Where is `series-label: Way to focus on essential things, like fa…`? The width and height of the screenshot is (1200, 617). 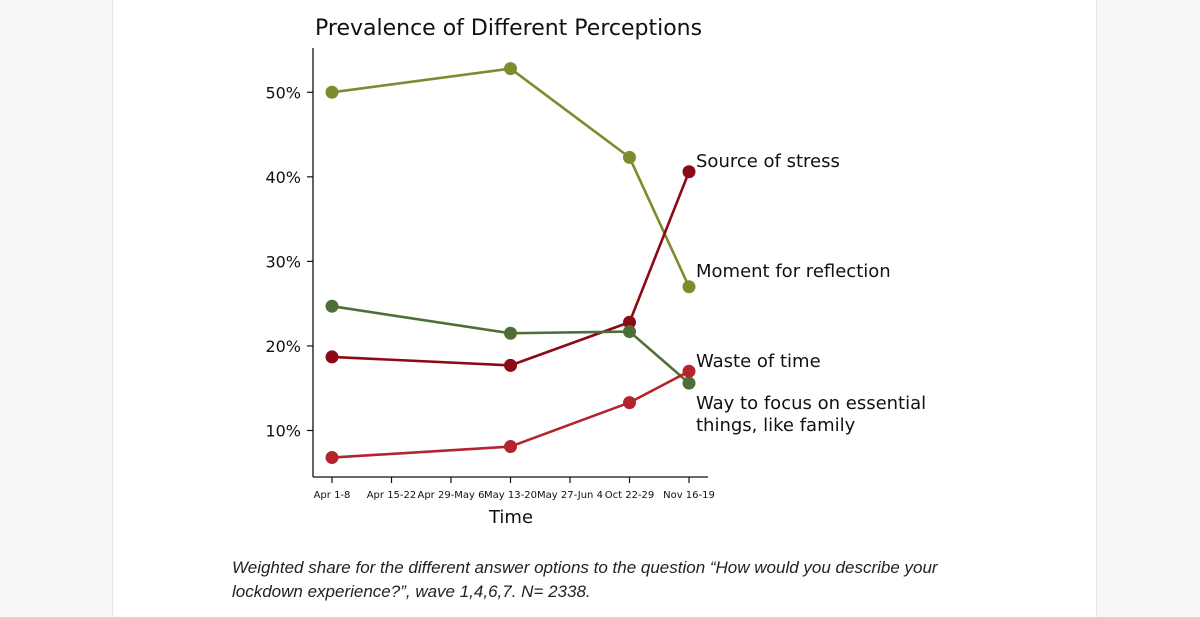 series-label: Way to focus on essential things, like fa… is located at coordinates (811, 414).